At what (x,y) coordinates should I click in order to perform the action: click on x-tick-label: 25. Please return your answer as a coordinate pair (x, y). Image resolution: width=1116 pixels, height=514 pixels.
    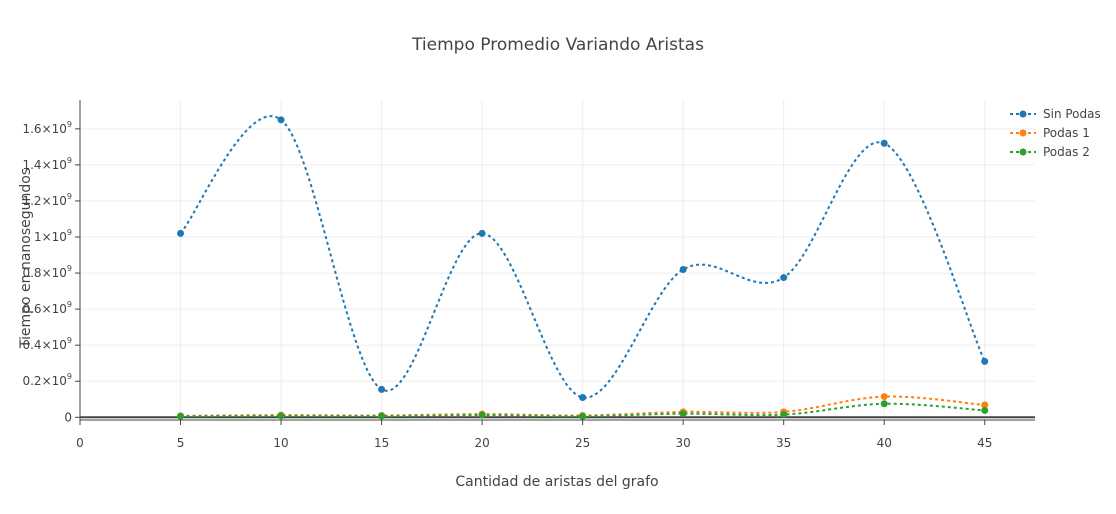
    Looking at the image, I should click on (582, 443).